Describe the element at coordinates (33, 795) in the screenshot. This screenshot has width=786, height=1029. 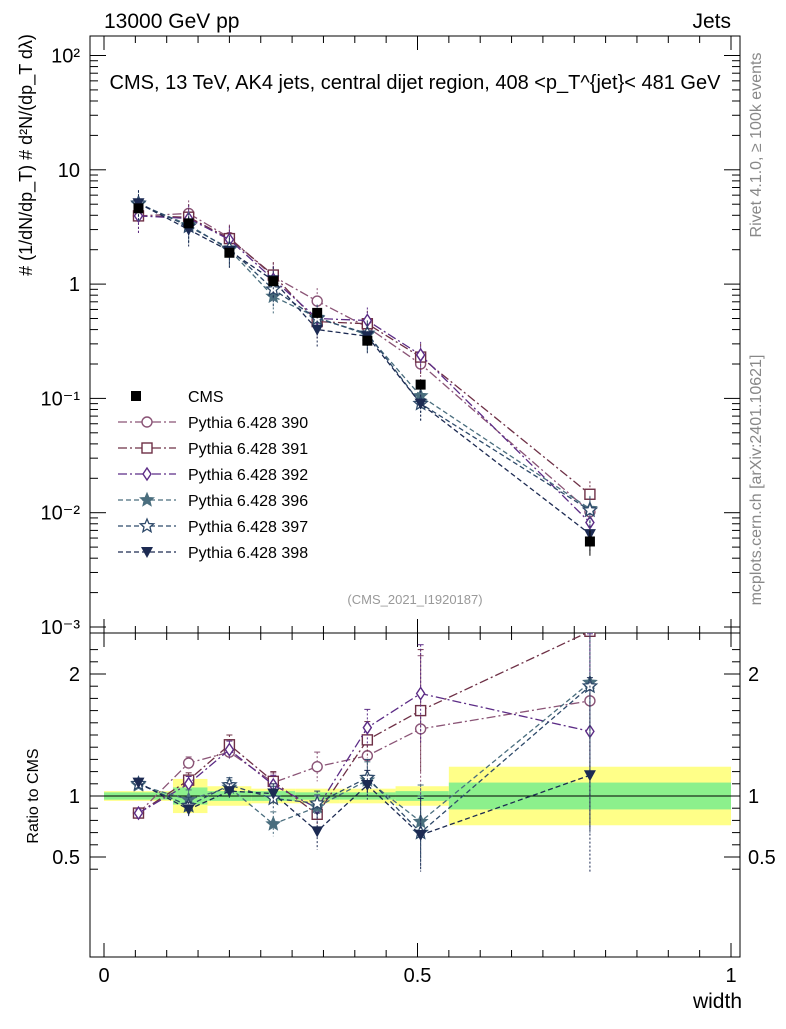
I see `ratio-axis-title: Ratio to CMS` at that location.